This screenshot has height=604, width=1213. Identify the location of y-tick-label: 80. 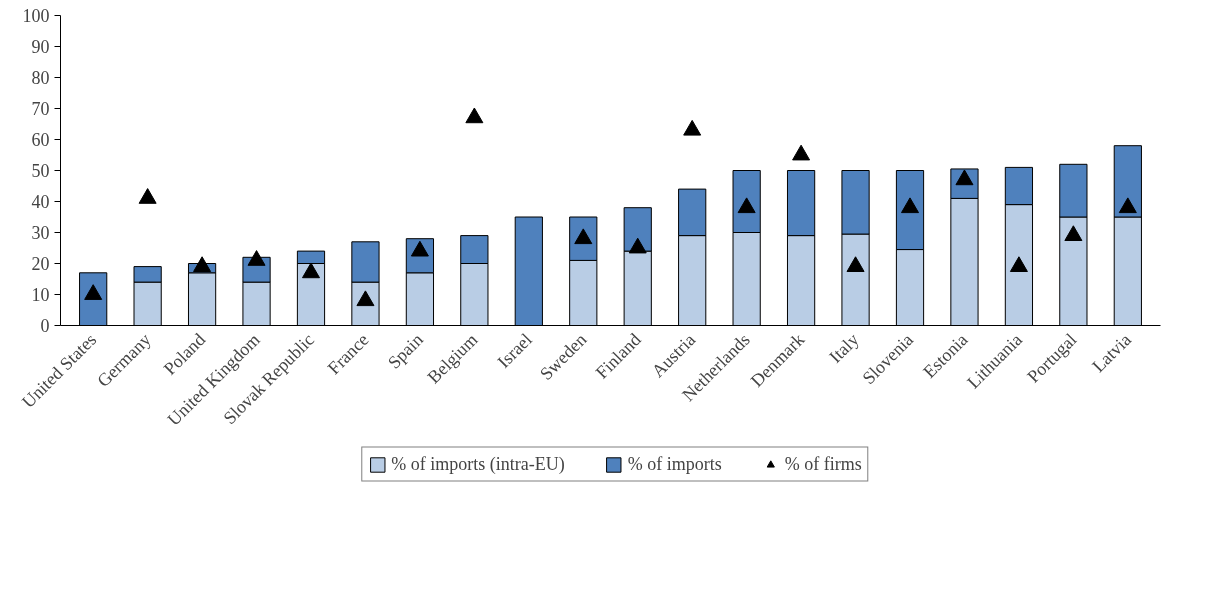
(40, 78).